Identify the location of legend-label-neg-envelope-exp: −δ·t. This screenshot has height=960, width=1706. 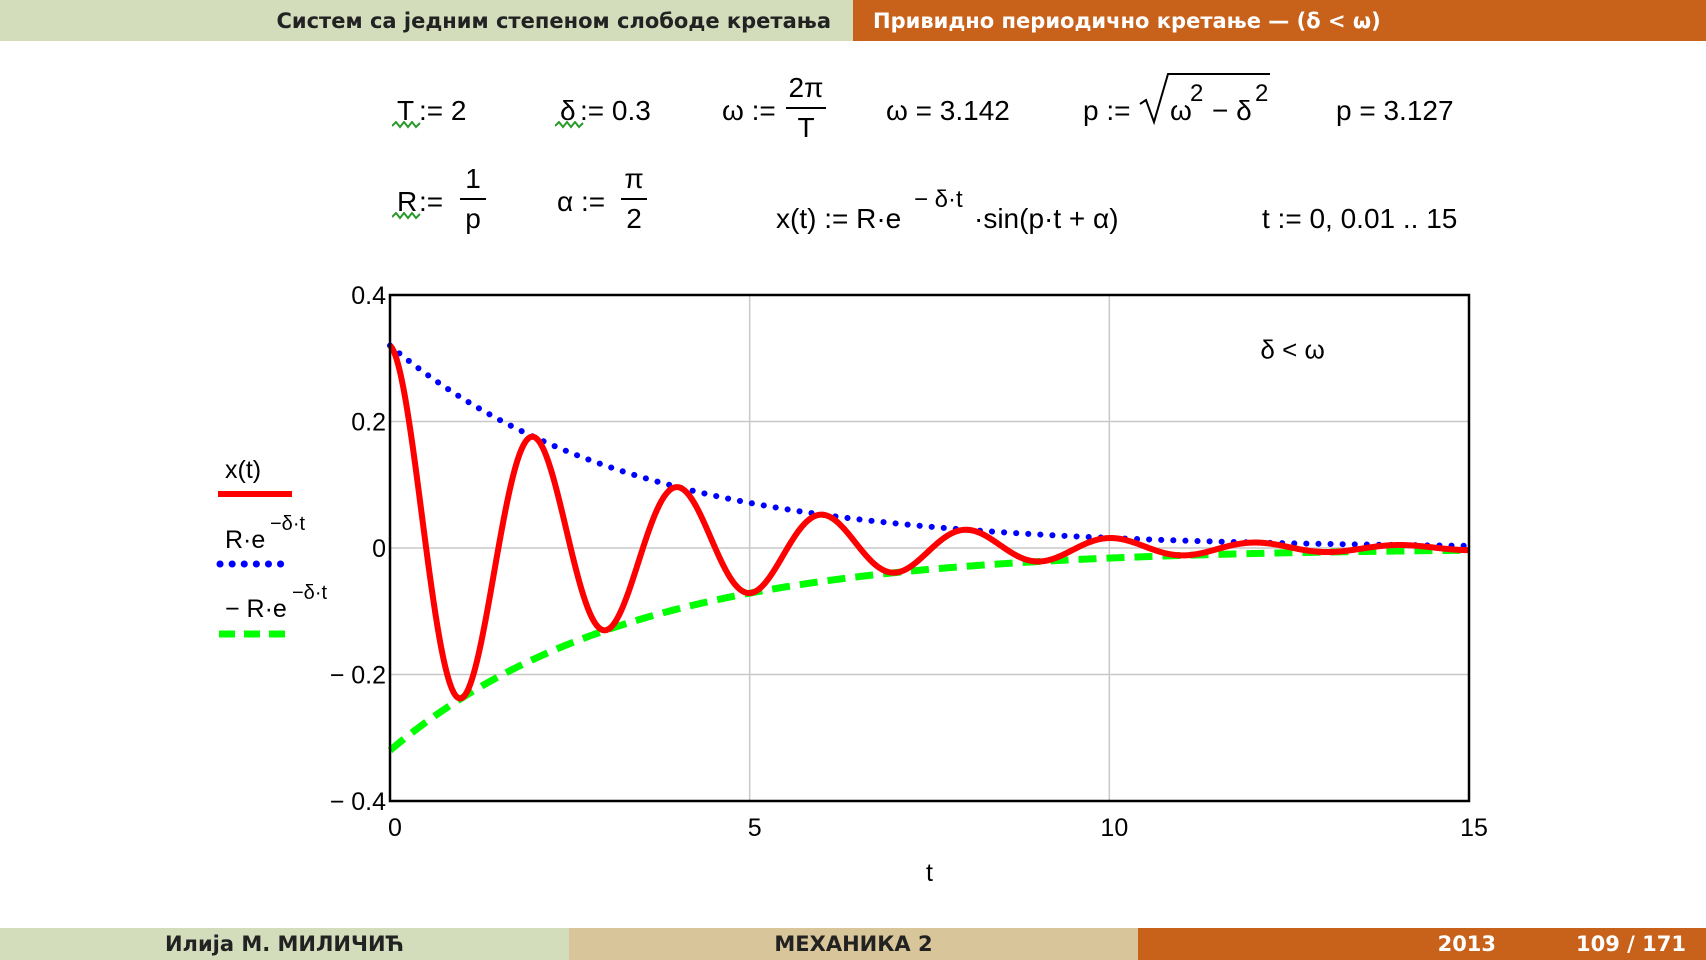
(310, 593).